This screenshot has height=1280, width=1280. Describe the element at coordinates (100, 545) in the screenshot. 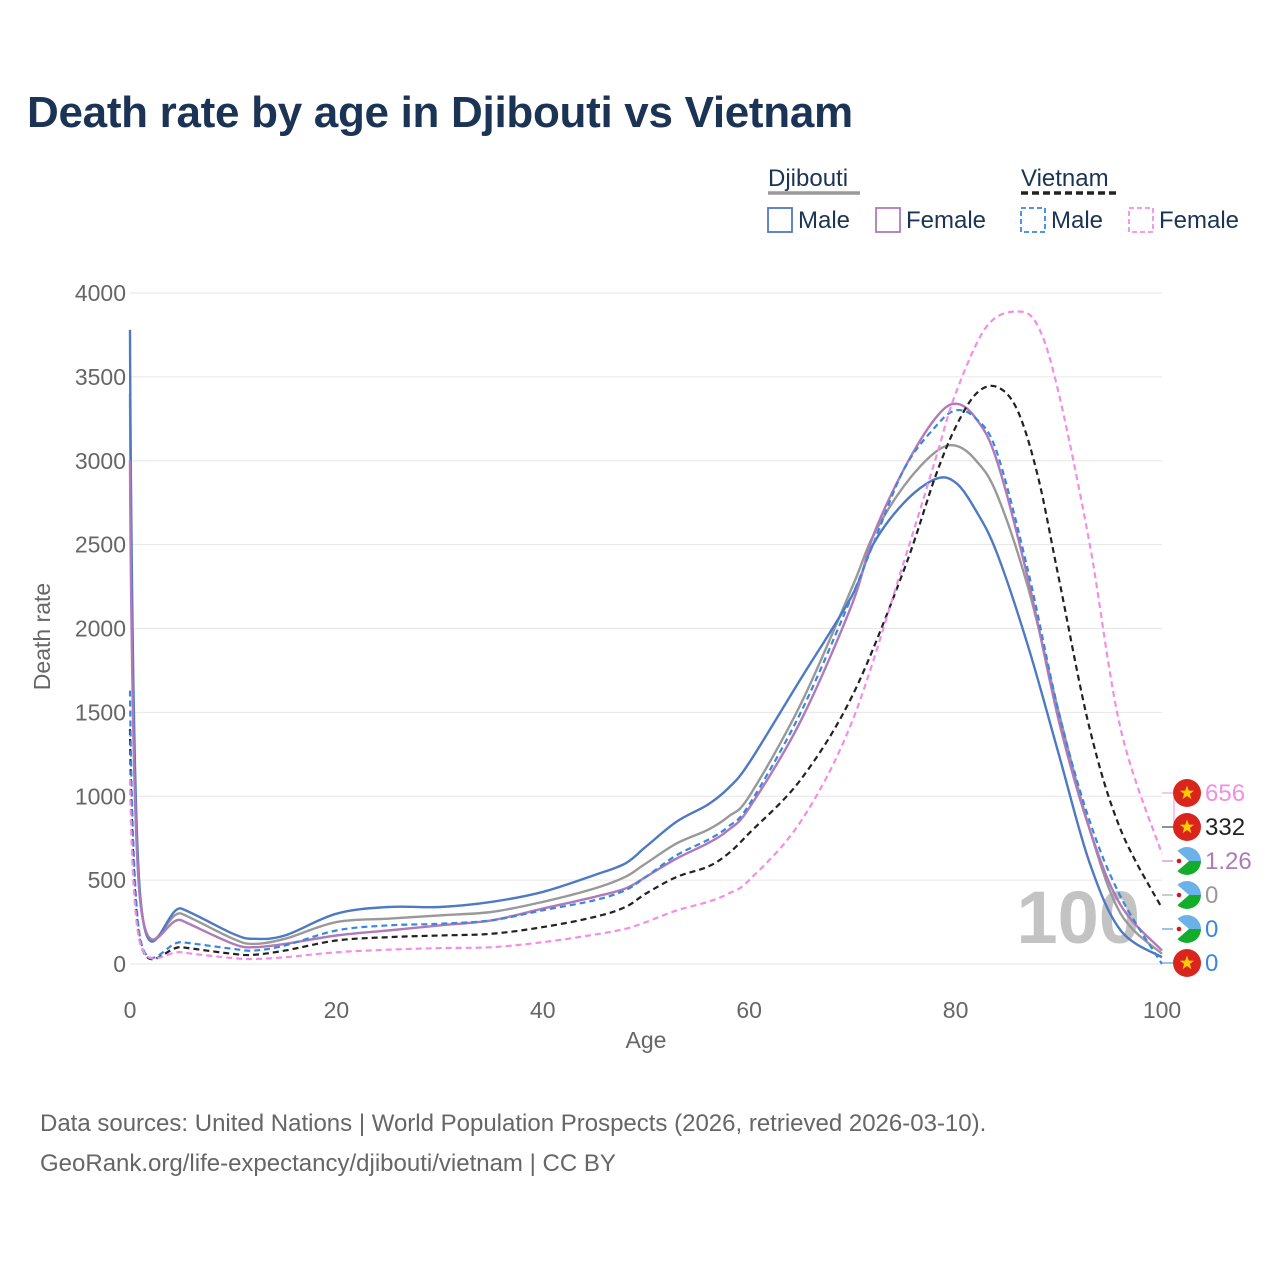

I see `y-tick-label: 2500` at that location.